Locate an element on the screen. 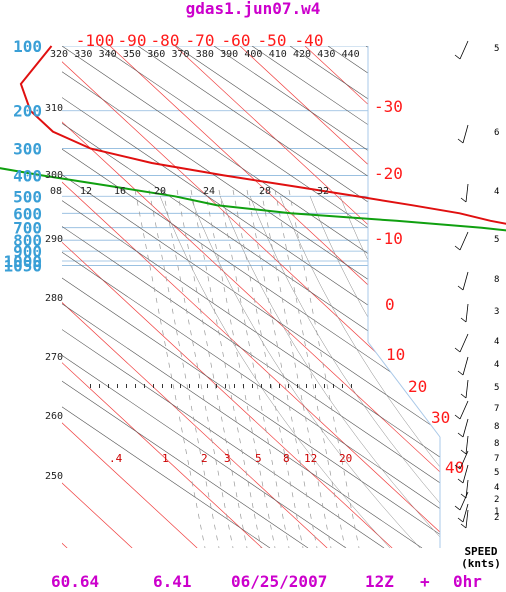 This screenshot has width=506, height=592. pressure-label: 400 is located at coordinates (27, 175).